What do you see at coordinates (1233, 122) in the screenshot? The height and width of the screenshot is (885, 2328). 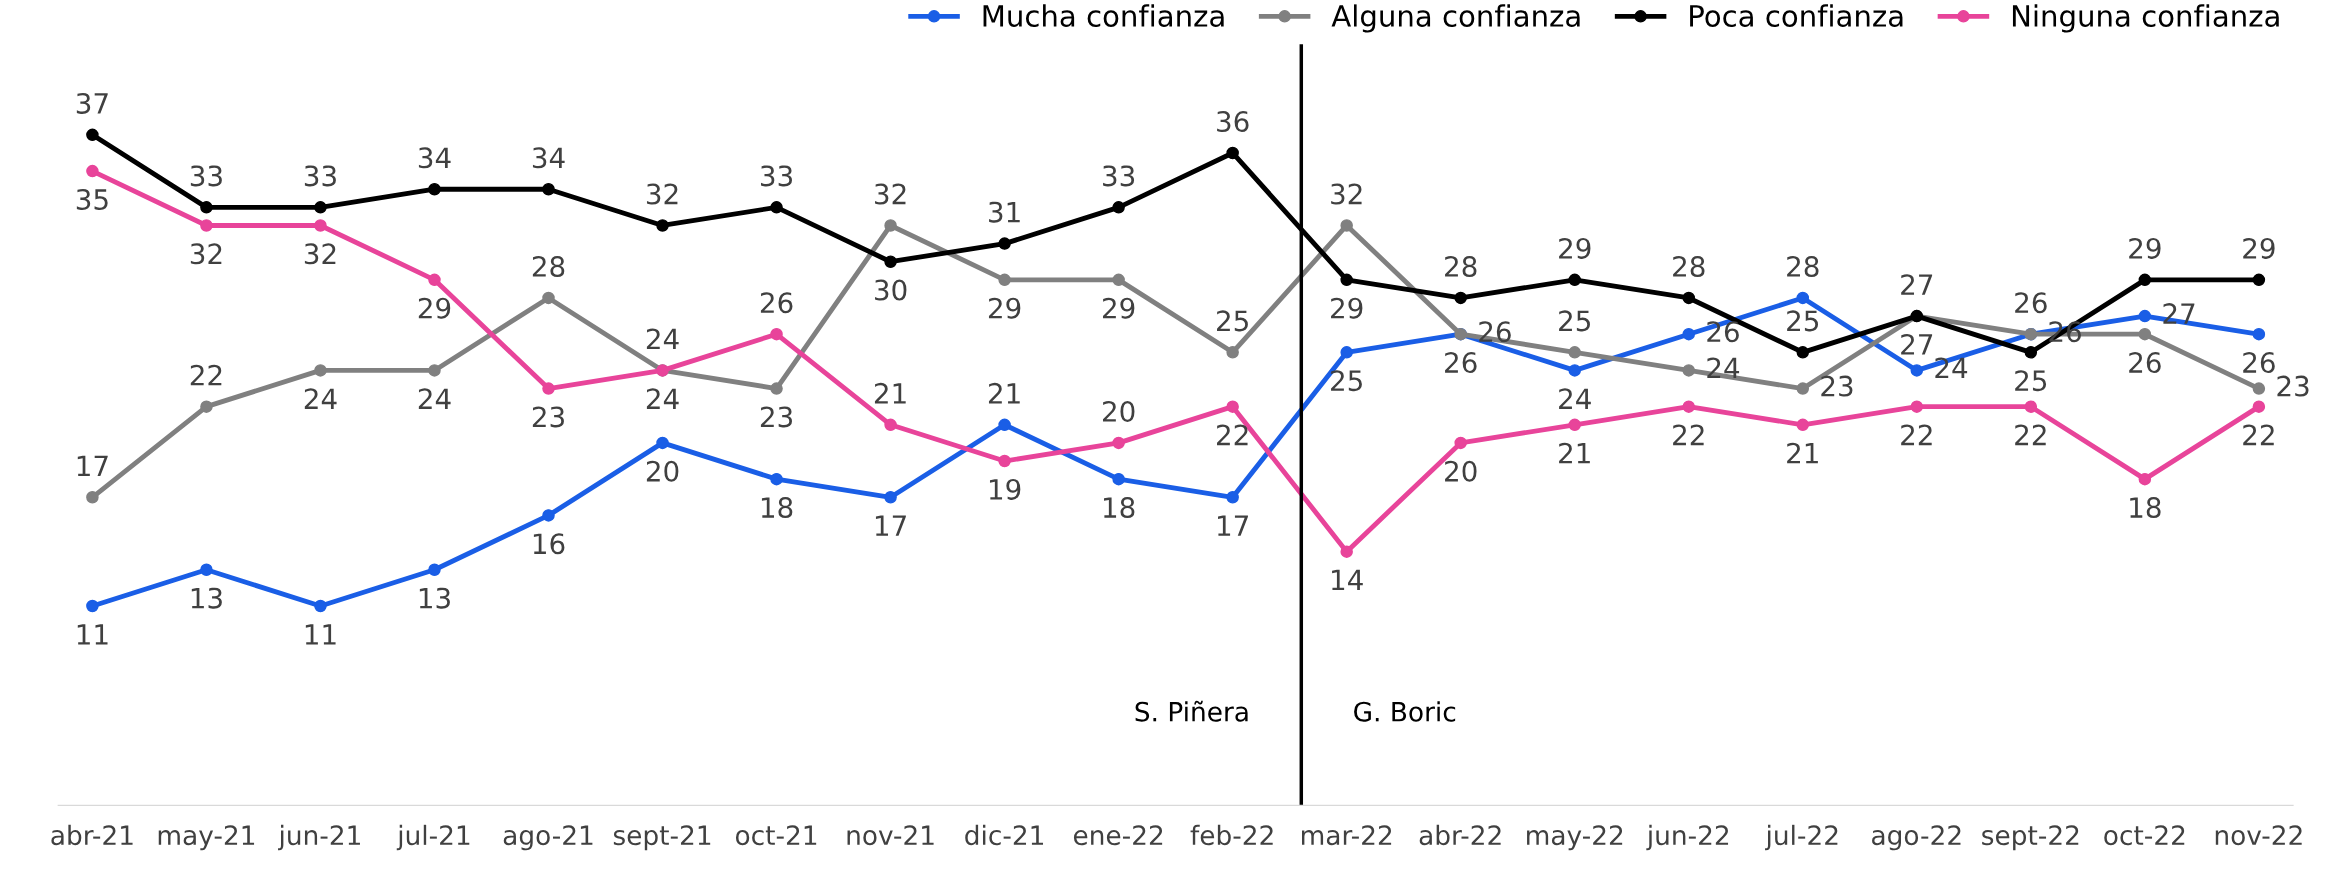 I see `data-label: 36` at bounding box center [1233, 122].